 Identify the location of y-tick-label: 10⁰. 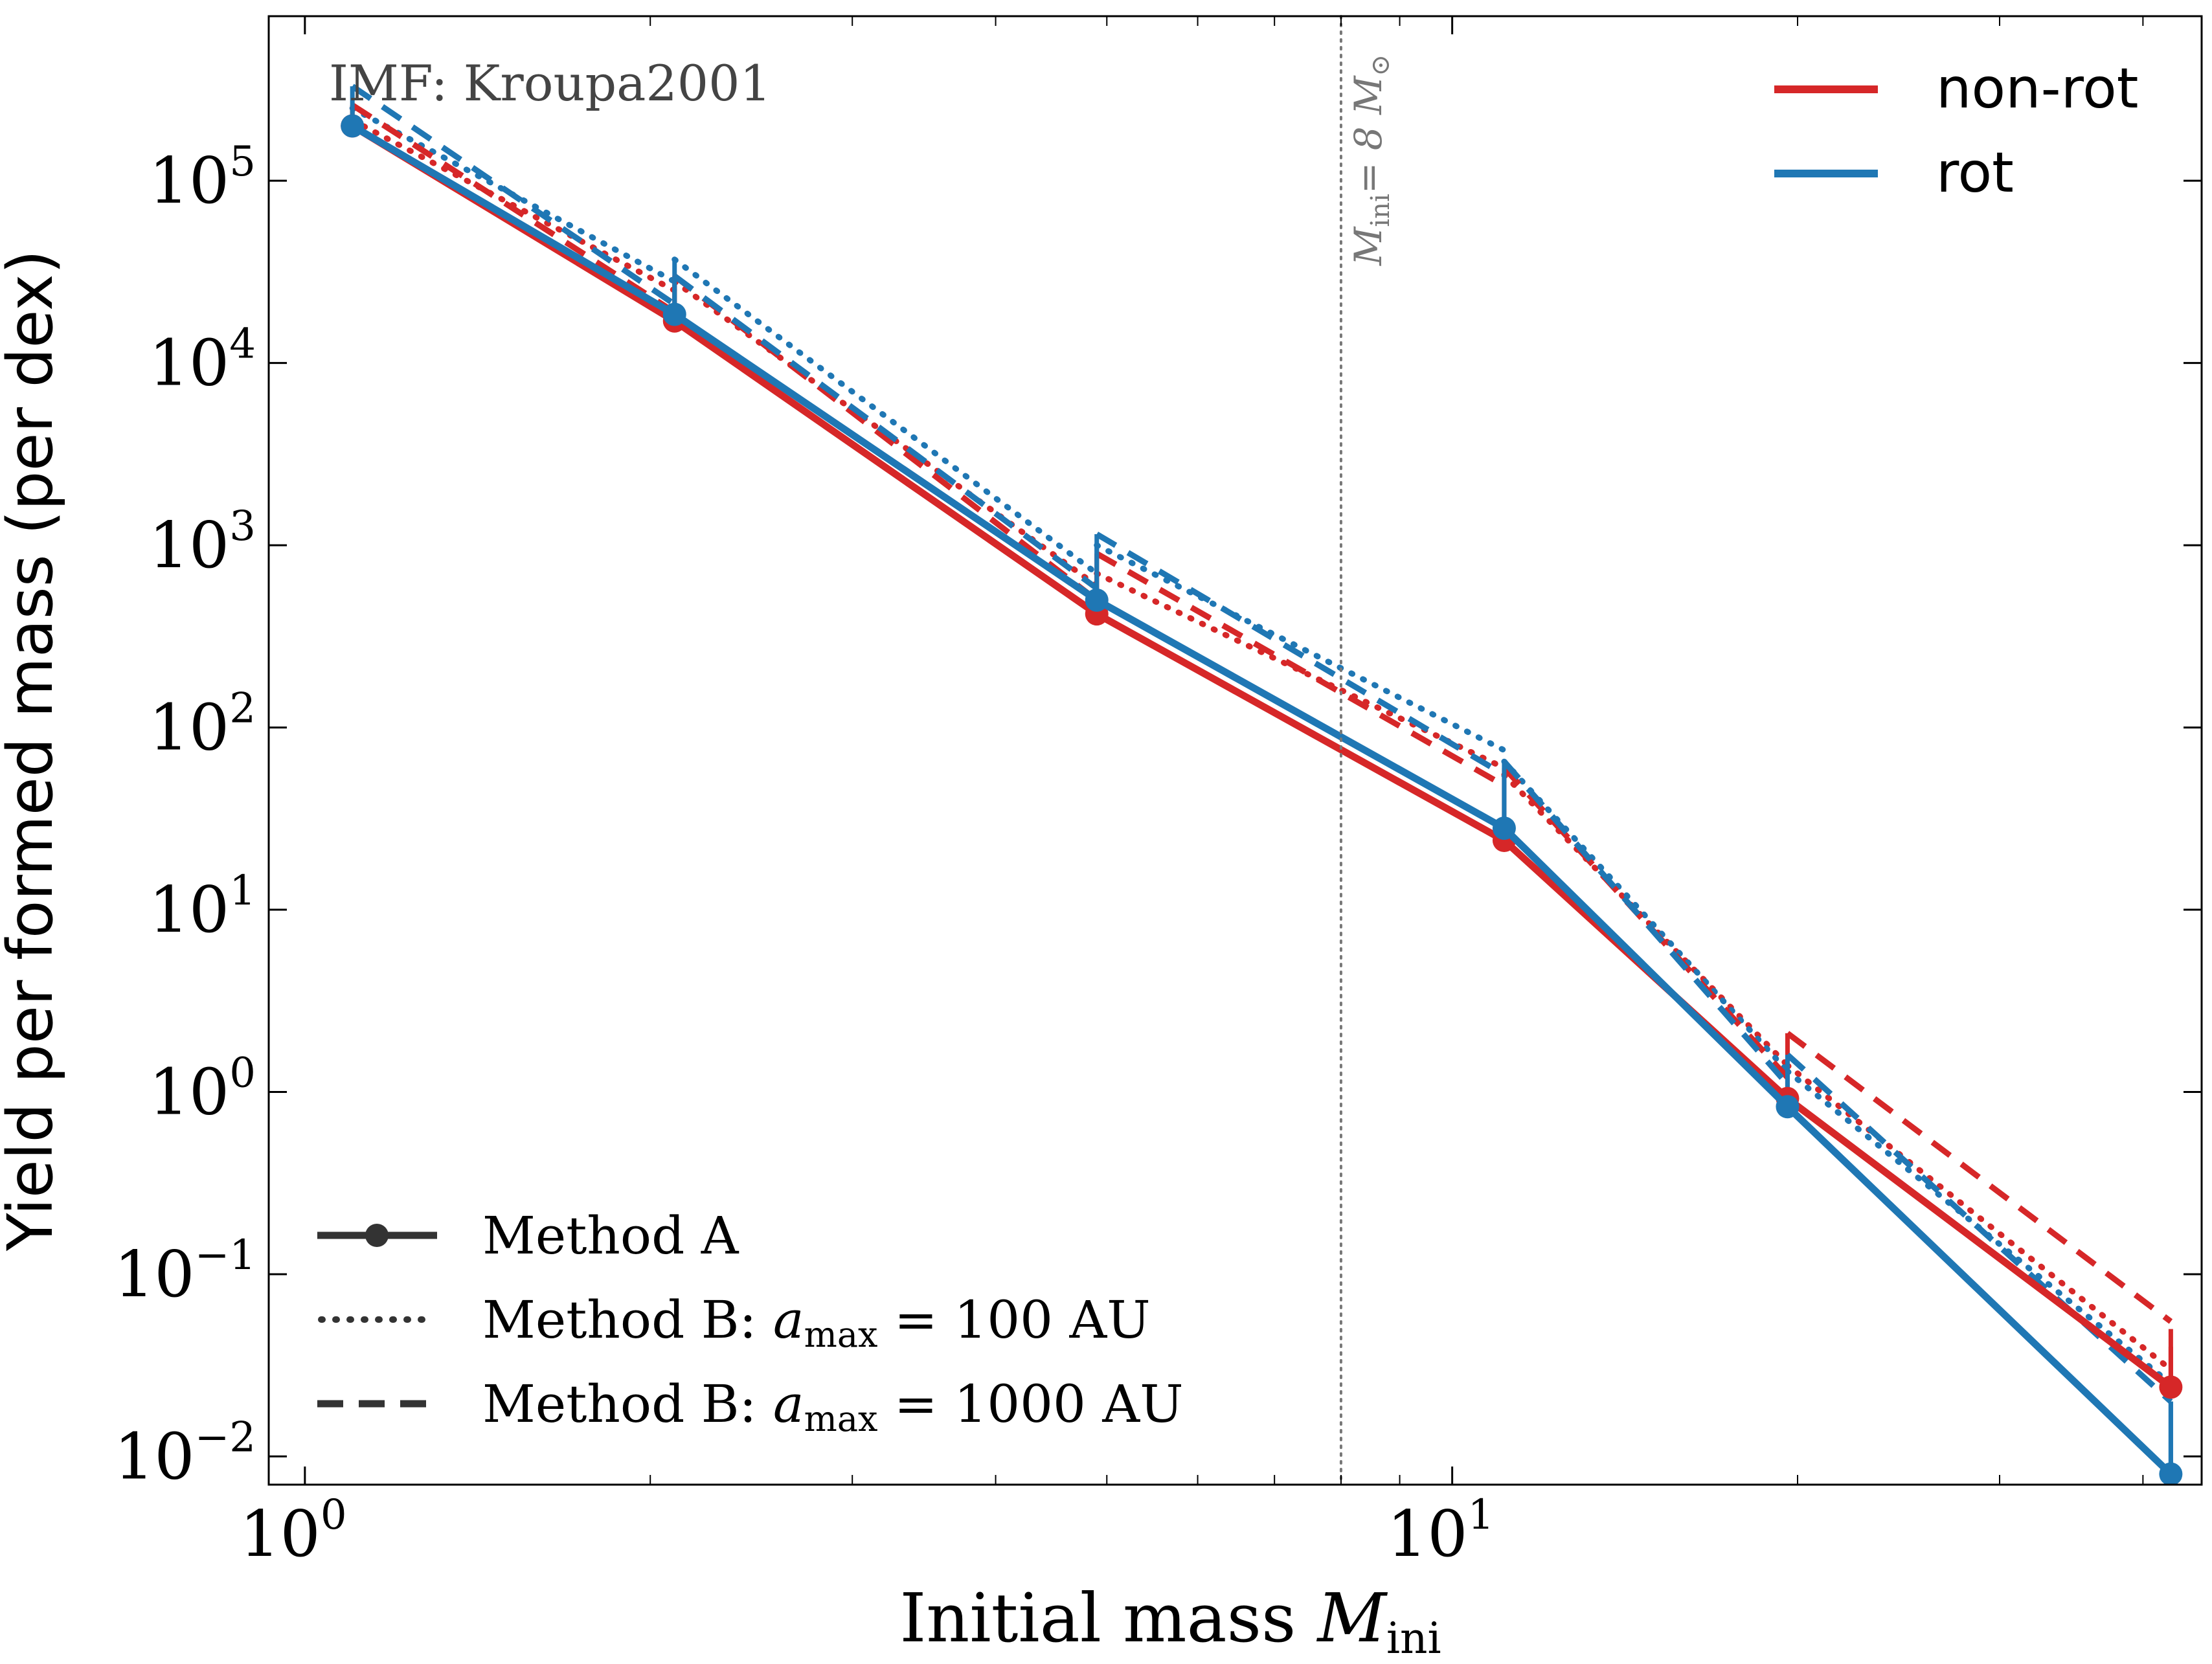
(202, 1089).